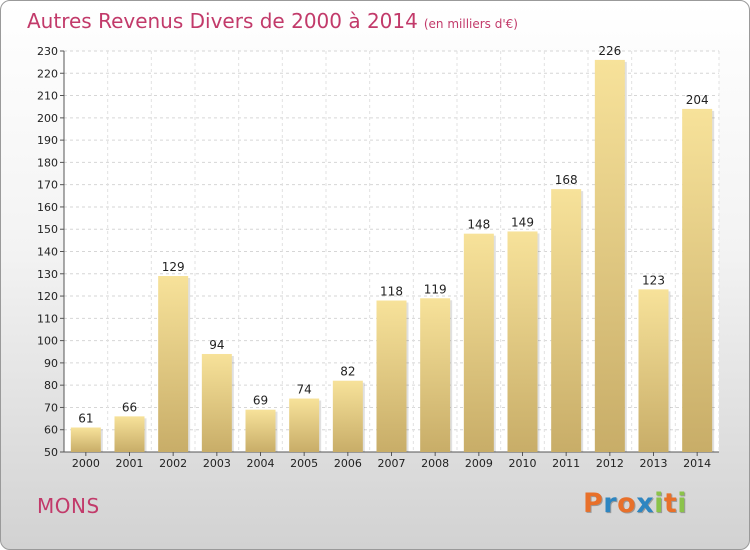  I want to click on bar-2012, so click(609, 256).